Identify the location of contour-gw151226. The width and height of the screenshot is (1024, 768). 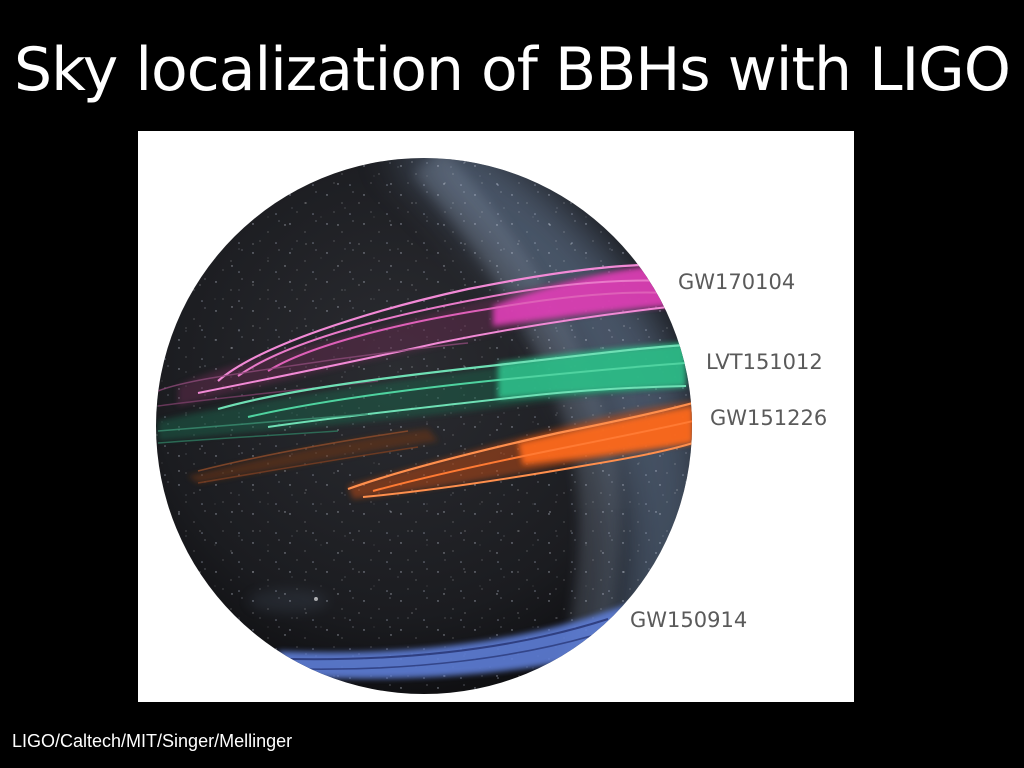
(440, 450).